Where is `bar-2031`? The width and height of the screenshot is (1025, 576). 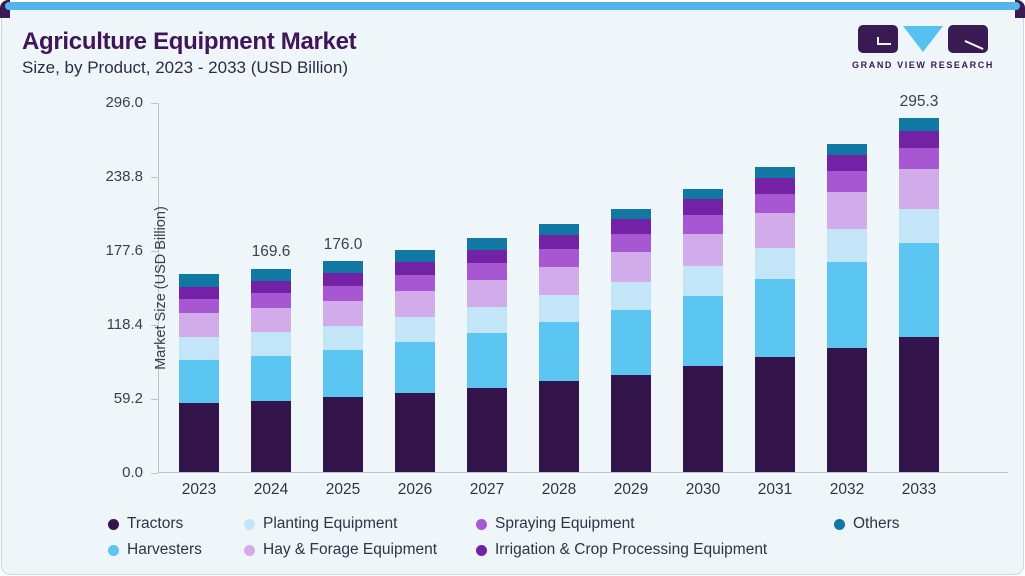 bar-2031 is located at coordinates (775, 319).